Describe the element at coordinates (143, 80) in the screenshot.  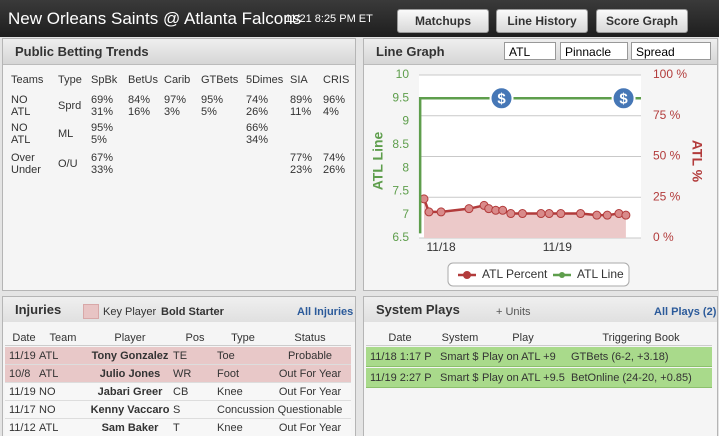
I see `column-header: BetUs` at that location.